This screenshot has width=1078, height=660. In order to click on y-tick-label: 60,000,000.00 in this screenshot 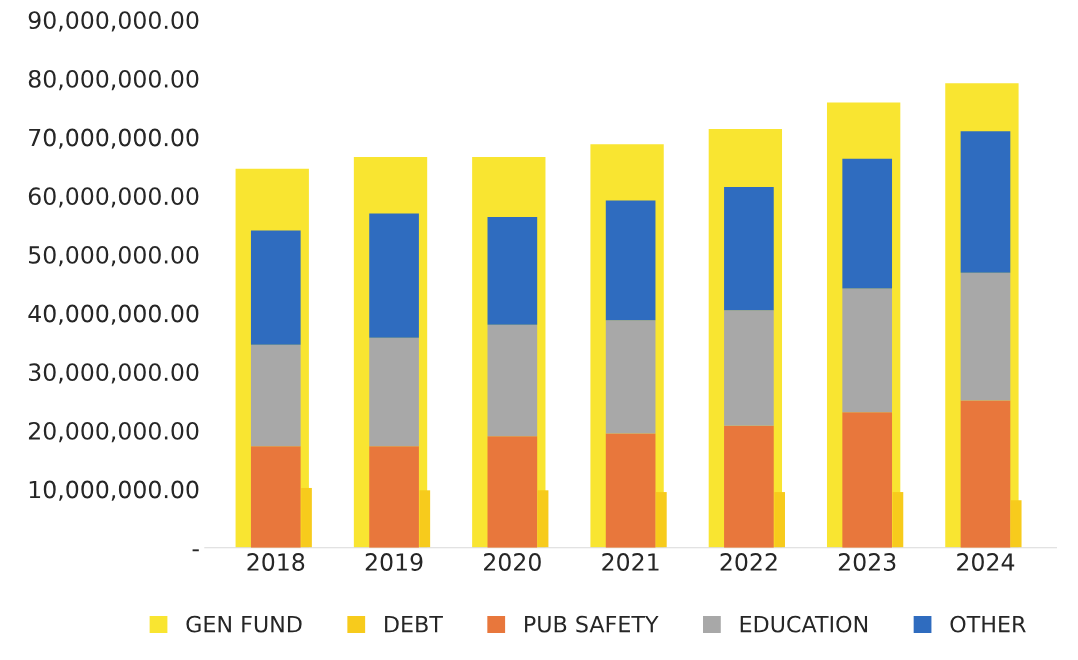, I will do `click(113, 197)`.